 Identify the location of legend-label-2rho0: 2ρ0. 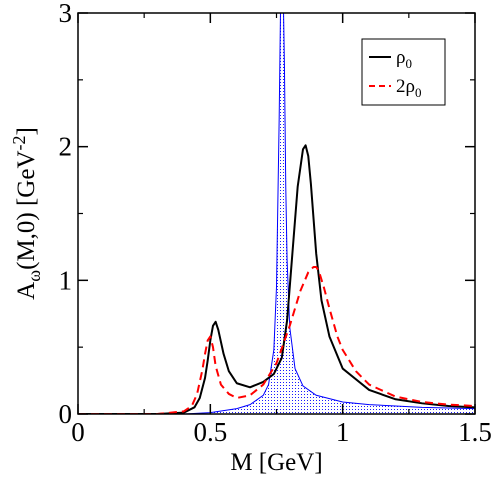
(408, 88).